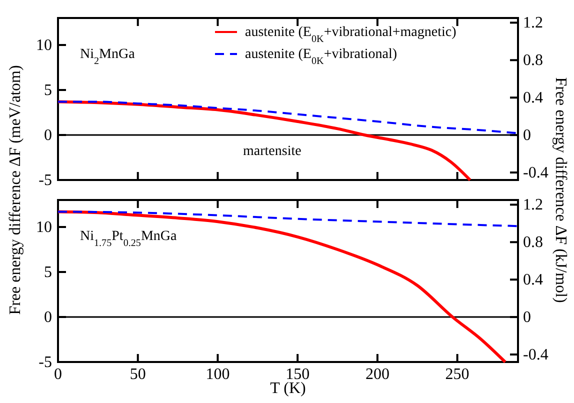 Image resolution: width=574 pixels, height=403 pixels. I want to click on x-tick-label: 50, so click(138, 374).